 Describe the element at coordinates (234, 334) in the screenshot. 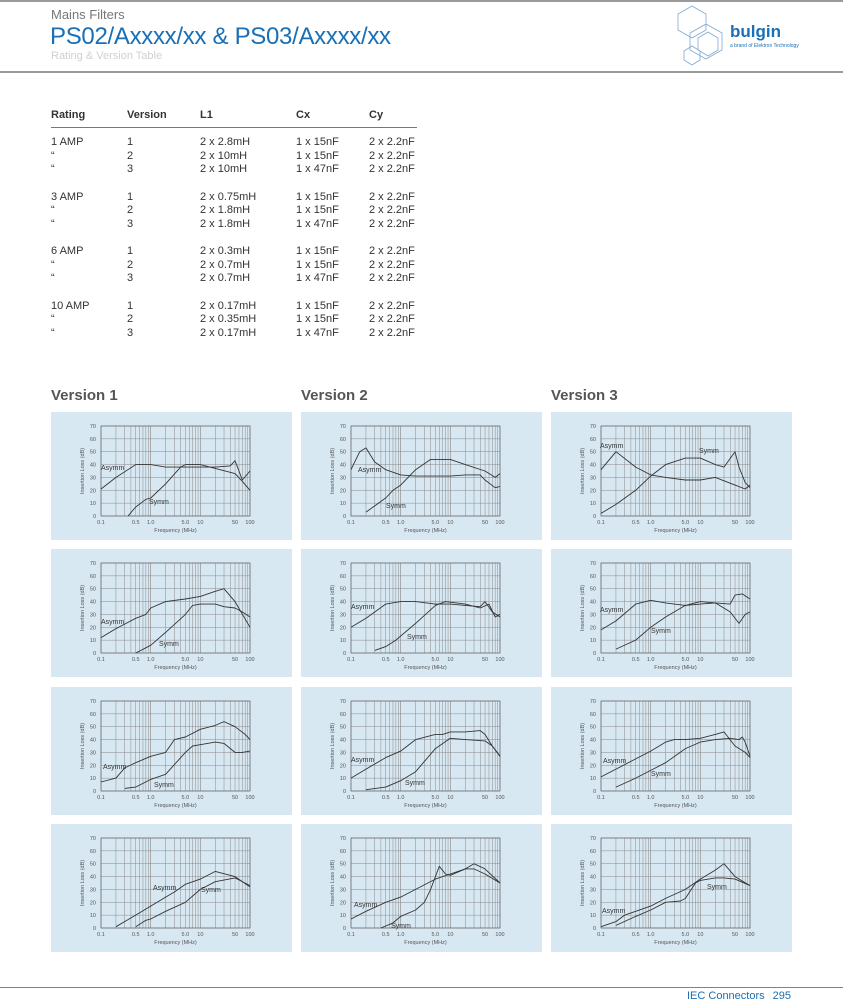

I see `table-row: “ 3 2 x 0.17mH 1 x 47nF 2 x 2.2nF` at that location.